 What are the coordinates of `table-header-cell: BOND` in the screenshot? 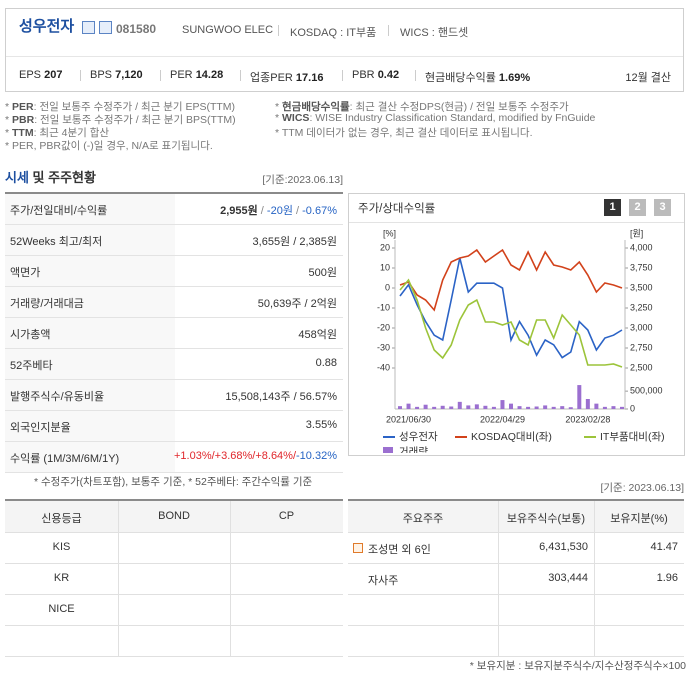 It's located at (174, 516).